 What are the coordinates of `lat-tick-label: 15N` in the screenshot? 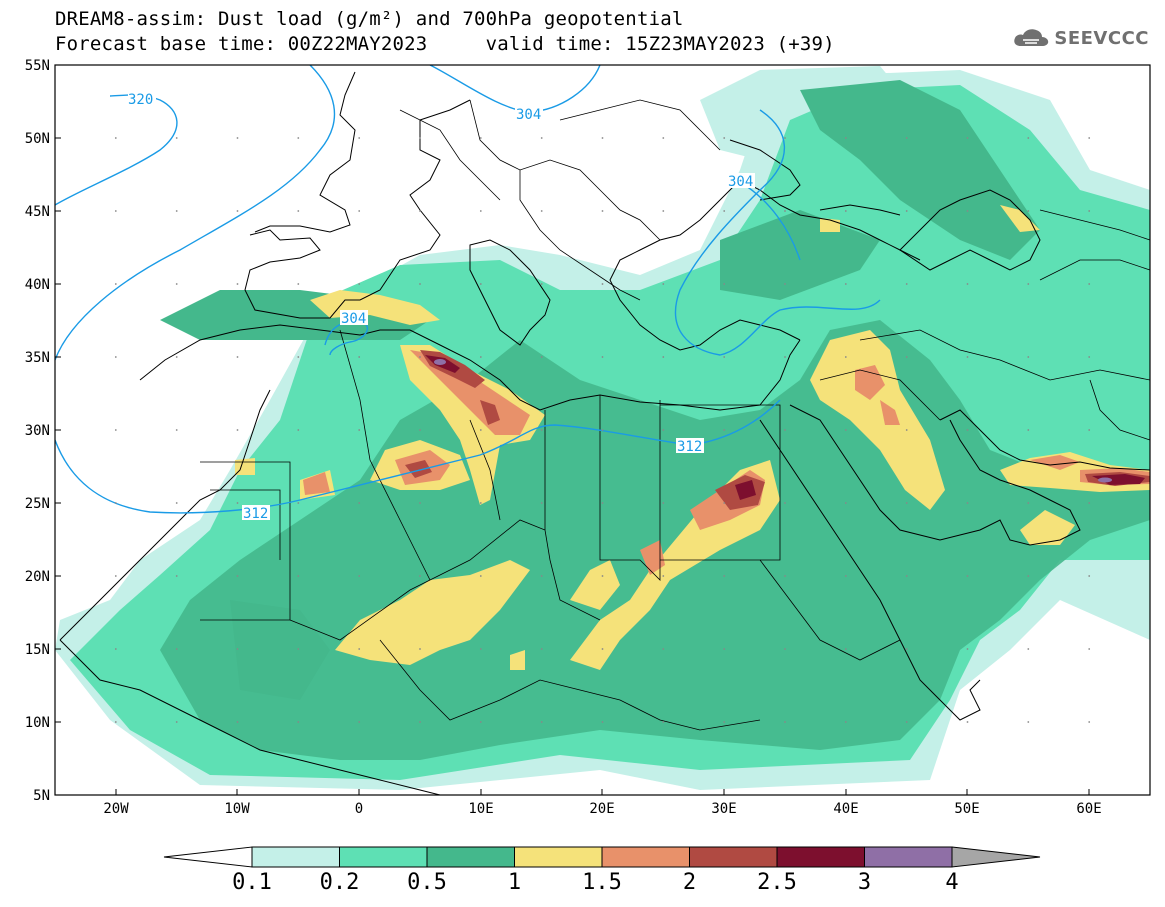 It's located at (37, 650).